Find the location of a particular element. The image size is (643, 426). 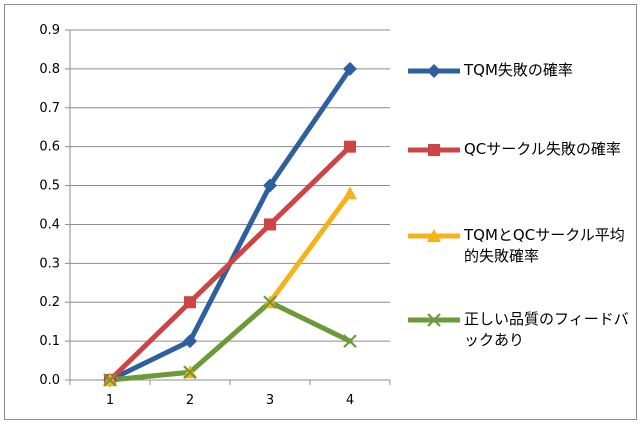

legend-swatch-tqm is located at coordinates (434, 71).